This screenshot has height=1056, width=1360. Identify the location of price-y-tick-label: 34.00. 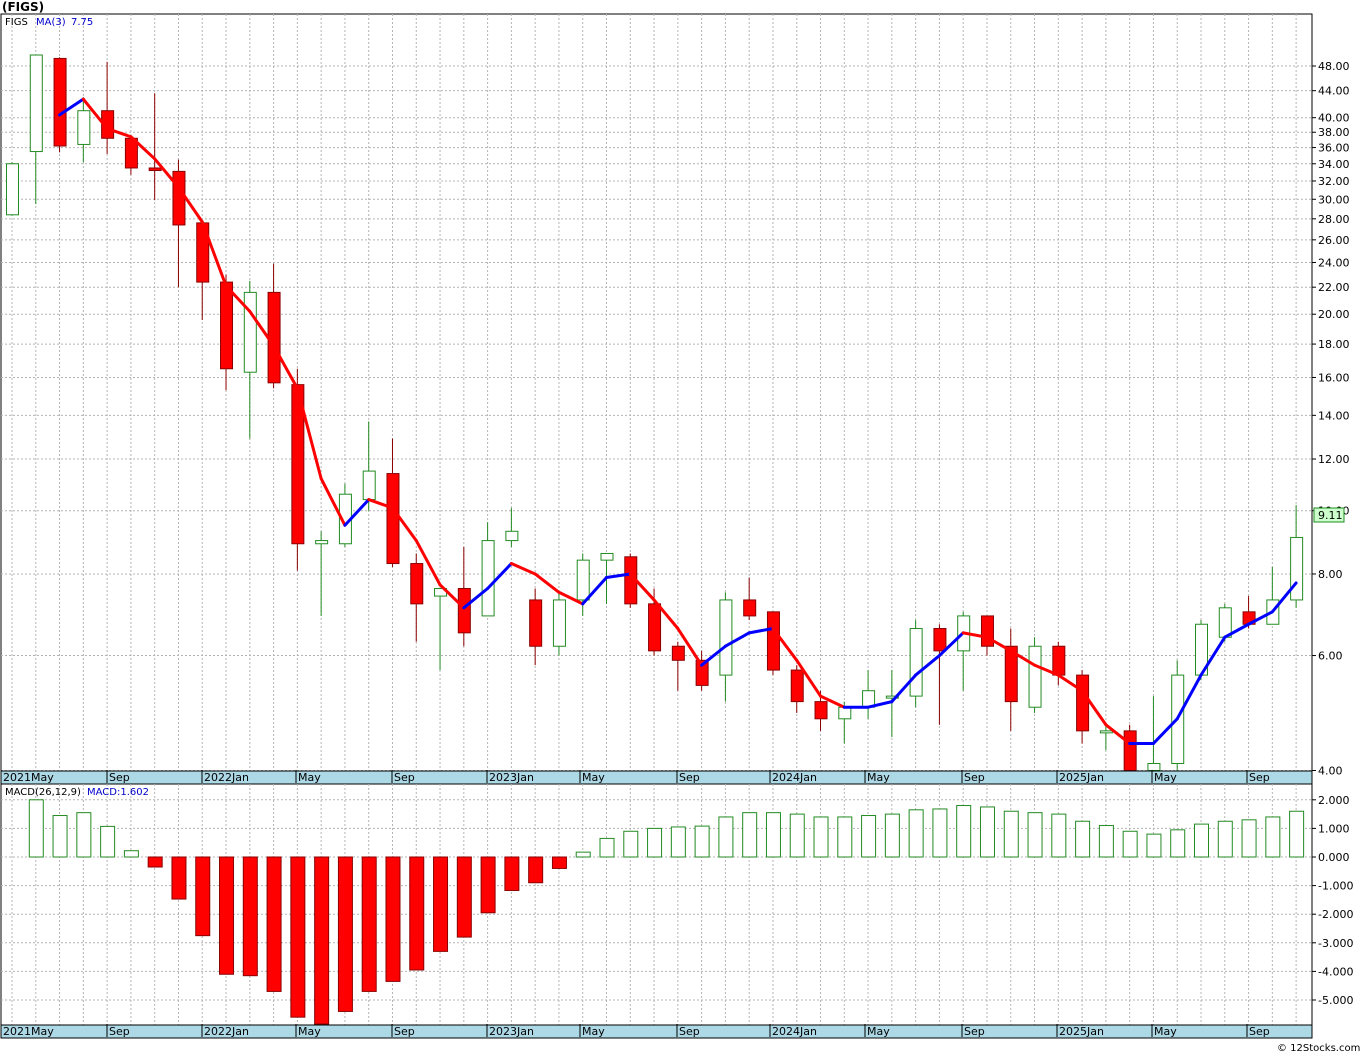
(1334, 164).